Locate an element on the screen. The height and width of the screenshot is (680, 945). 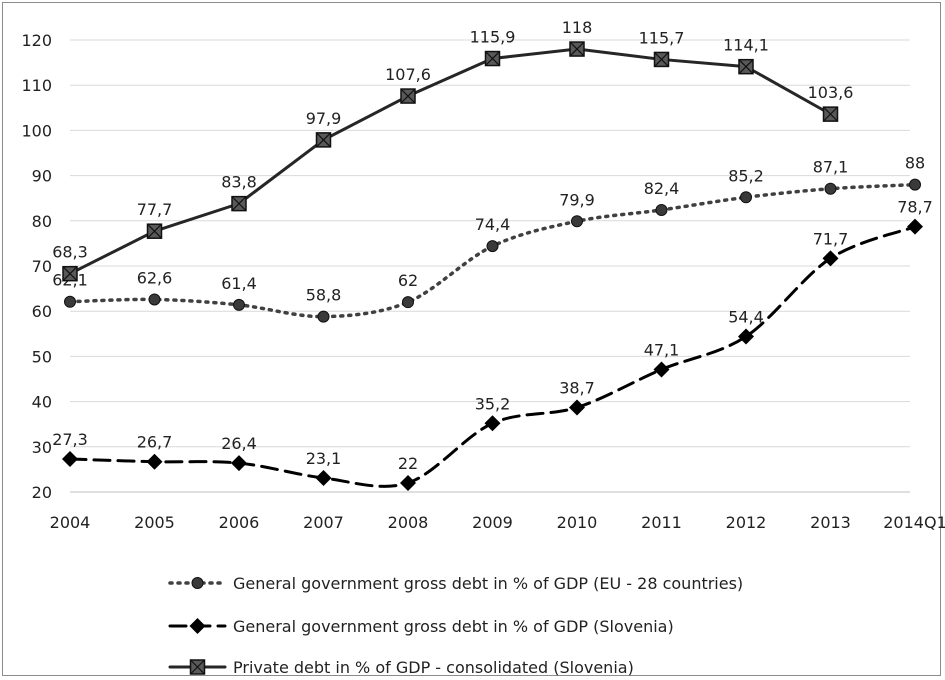
y-tick-label: 110 is located at coordinates (36, 85).